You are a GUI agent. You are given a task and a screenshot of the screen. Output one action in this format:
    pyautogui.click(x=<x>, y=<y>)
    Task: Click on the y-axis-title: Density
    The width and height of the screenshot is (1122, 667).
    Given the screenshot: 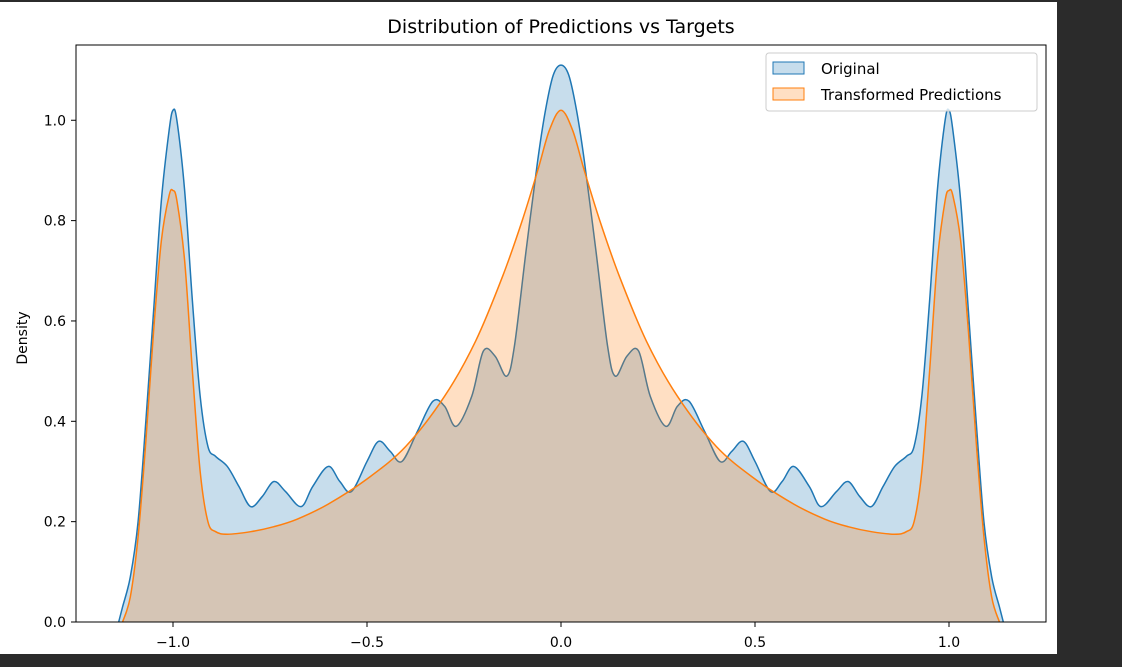 What is the action you would take?
    pyautogui.click(x=23, y=337)
    